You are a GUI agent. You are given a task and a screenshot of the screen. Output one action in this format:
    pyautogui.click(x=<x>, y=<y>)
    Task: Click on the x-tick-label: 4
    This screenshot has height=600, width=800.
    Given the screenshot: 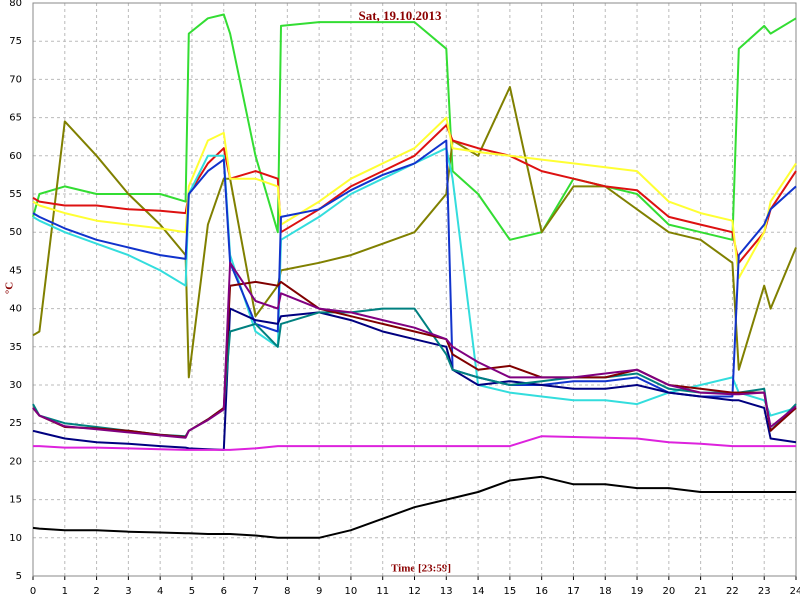 What is the action you would take?
    pyautogui.click(x=160, y=591)
    